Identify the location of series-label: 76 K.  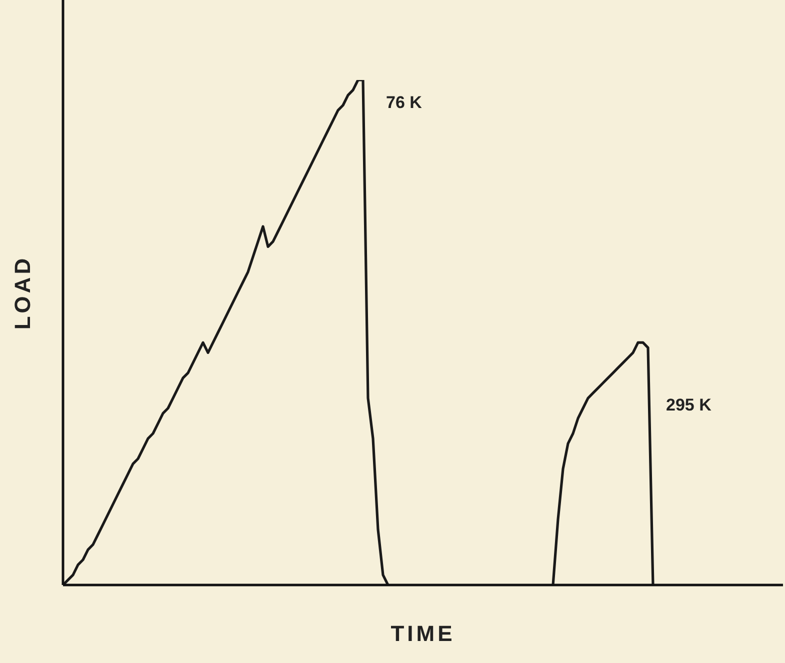
(404, 102).